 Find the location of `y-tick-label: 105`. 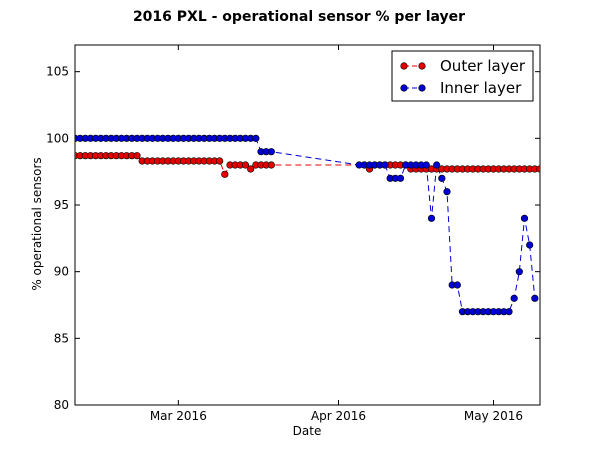

y-tick-label: 105 is located at coordinates (57, 72).